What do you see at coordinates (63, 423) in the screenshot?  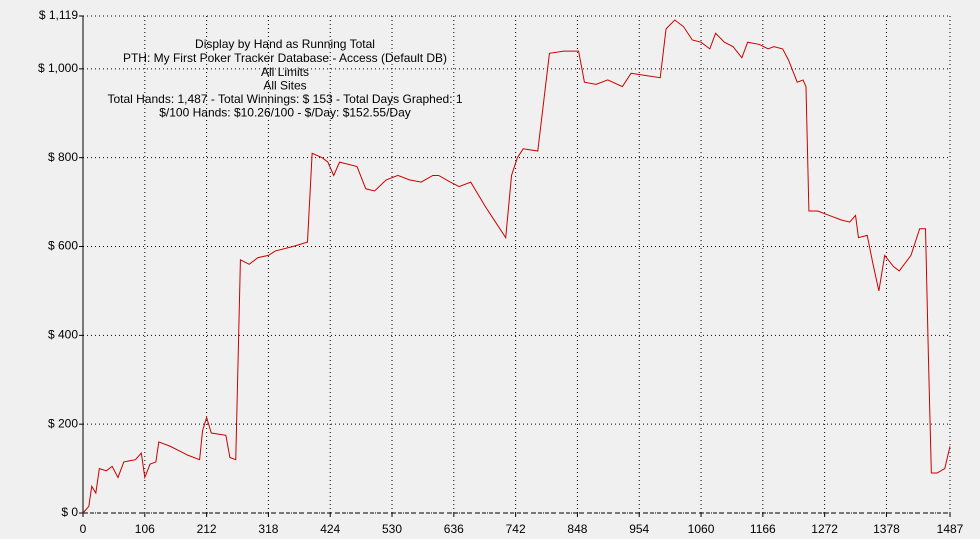 I see `y-tick-label: $ 200` at bounding box center [63, 423].